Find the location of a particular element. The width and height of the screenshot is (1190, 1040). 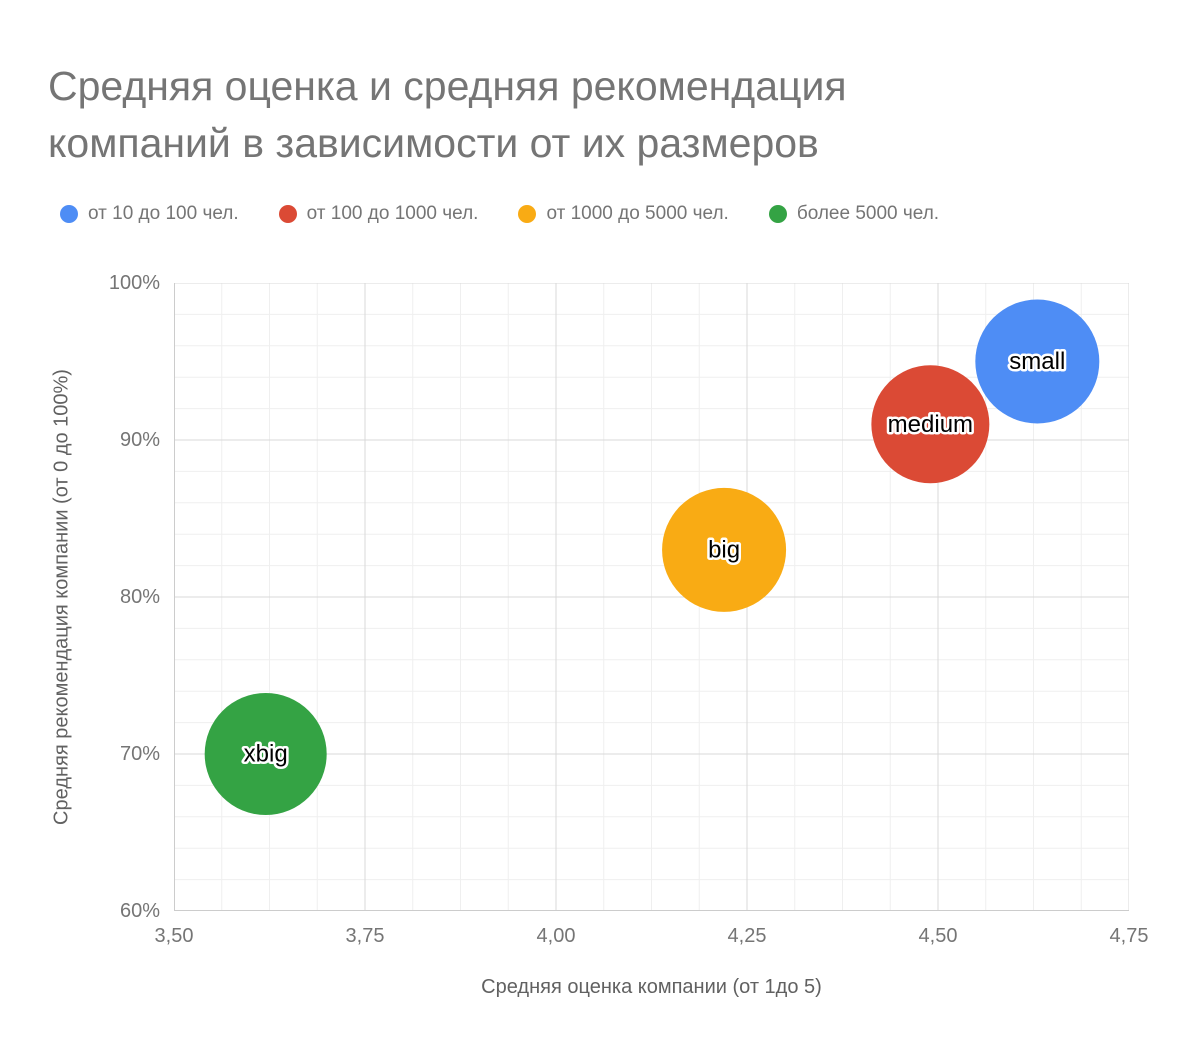

bubble-label-medium: medium is located at coordinates (930, 424).